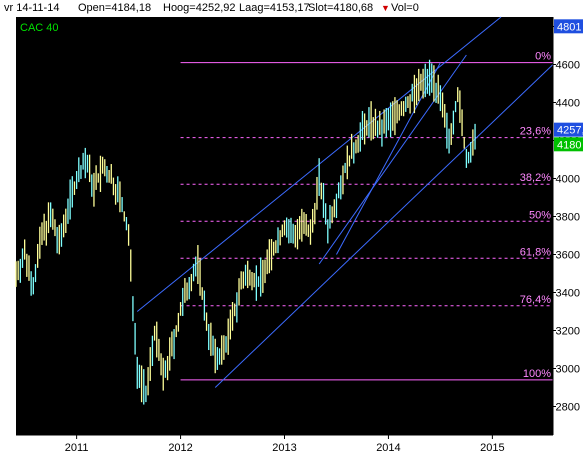 The height and width of the screenshot is (457, 583). I want to click on header-open: Open=4184,18, so click(115, 8).